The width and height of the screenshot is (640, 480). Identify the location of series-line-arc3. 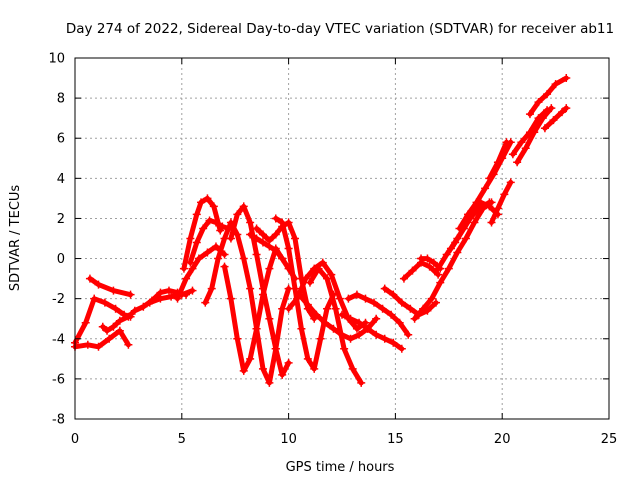
(110, 287).